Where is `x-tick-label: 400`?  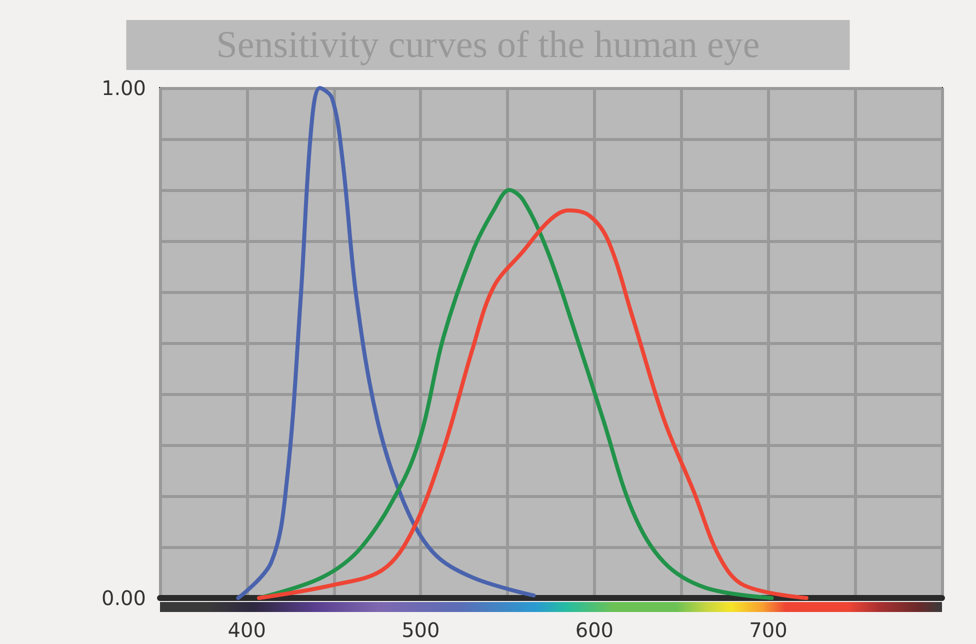 x-tick-label: 400 is located at coordinates (247, 630).